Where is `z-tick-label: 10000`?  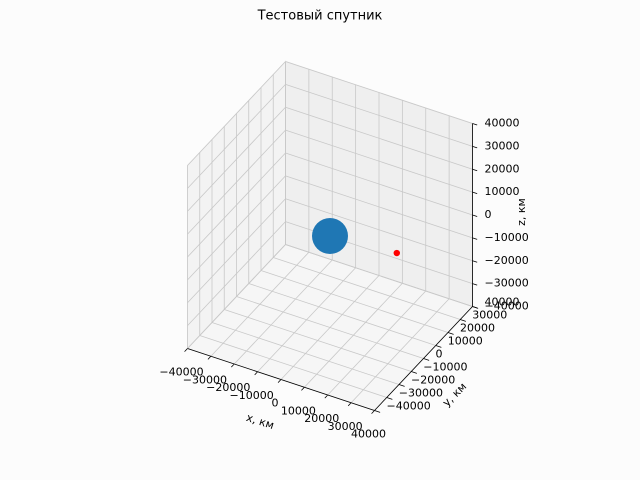
z-tick-label: 10000 is located at coordinates (502, 191).